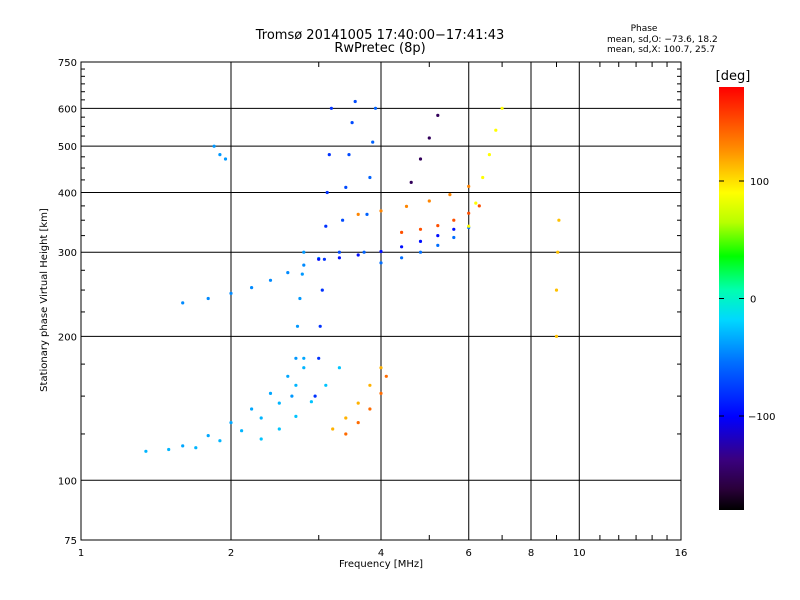  What do you see at coordinates (44, 300) in the screenshot?
I see `y-axis-label: Stationary phase Virtual Height [km]` at bounding box center [44, 300].